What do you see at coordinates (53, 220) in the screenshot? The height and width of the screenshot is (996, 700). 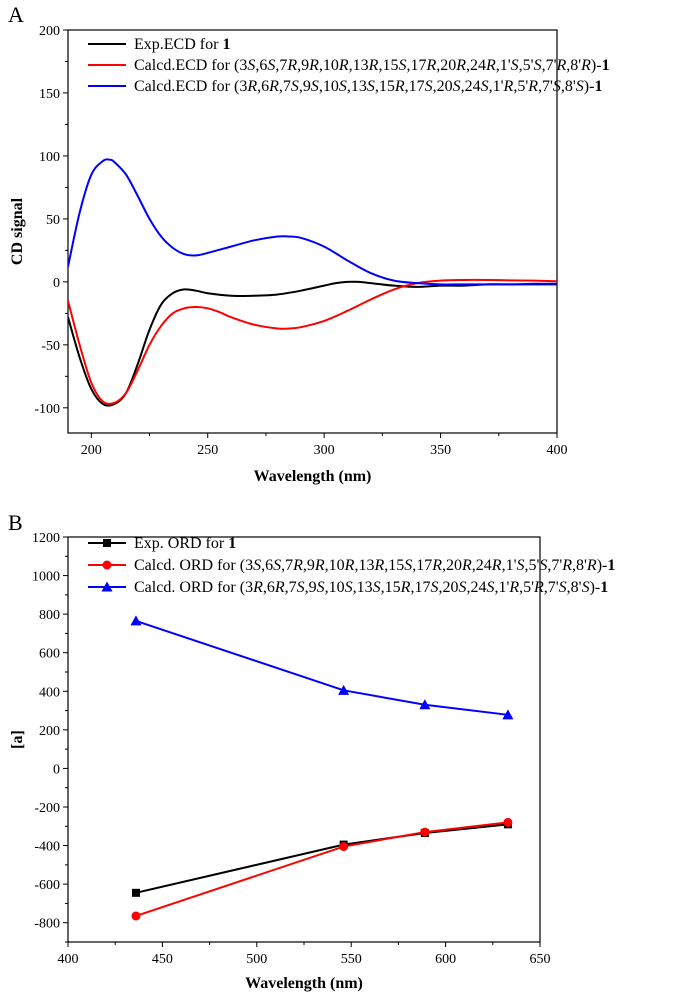 I see `y-tick-label: 50` at bounding box center [53, 220].